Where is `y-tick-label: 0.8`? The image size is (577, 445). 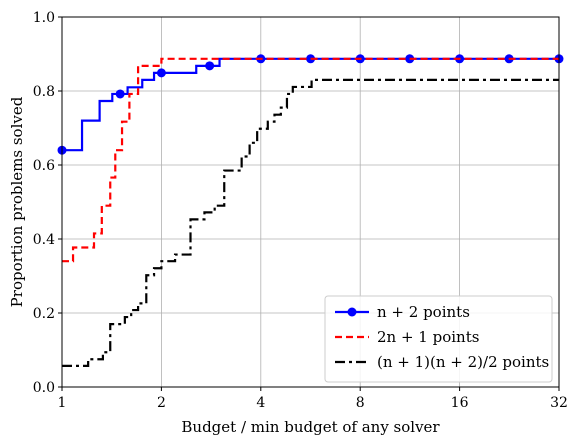 y-tick-label: 0.8 is located at coordinates (44, 92).